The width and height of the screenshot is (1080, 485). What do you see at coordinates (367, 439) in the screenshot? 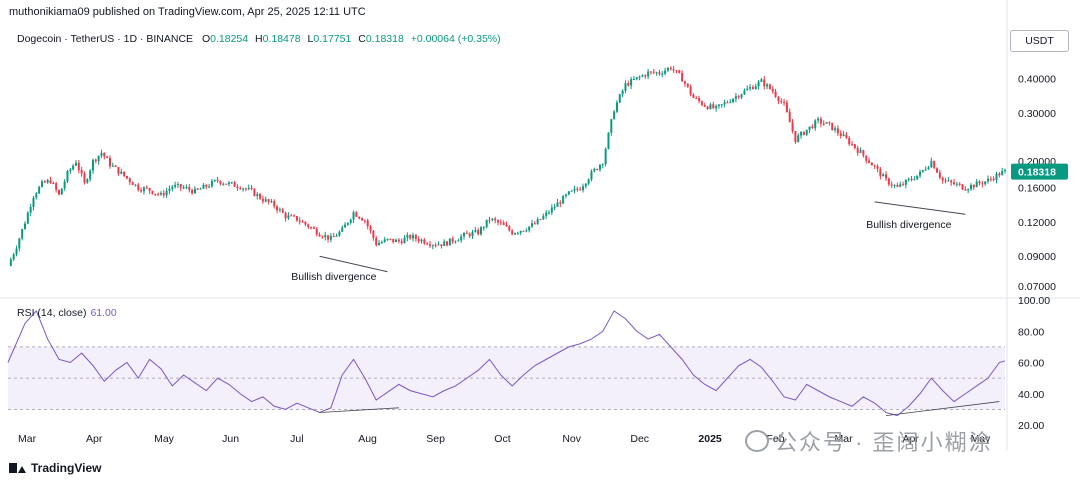
I see `time-tick-label: Aug` at bounding box center [367, 439].